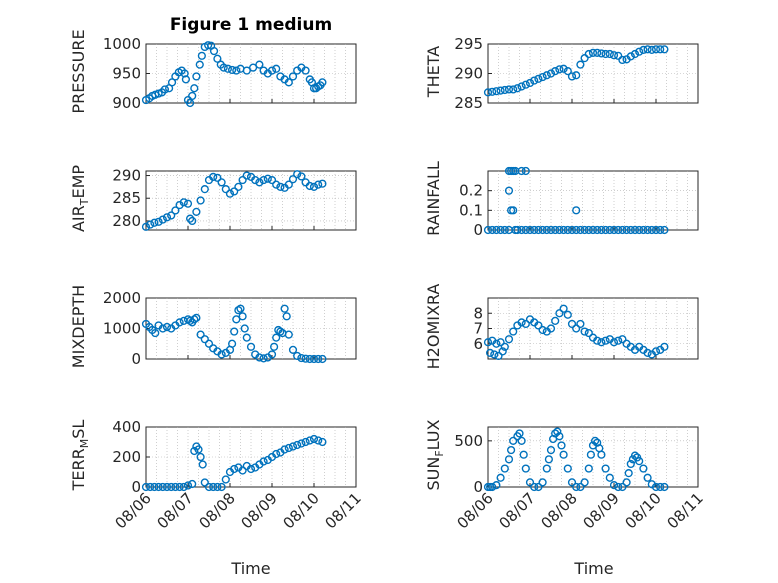 The width and height of the screenshot is (778, 583). What do you see at coordinates (78, 326) in the screenshot?
I see `y-axis-label: MIXDEPTH` at bounding box center [78, 326].